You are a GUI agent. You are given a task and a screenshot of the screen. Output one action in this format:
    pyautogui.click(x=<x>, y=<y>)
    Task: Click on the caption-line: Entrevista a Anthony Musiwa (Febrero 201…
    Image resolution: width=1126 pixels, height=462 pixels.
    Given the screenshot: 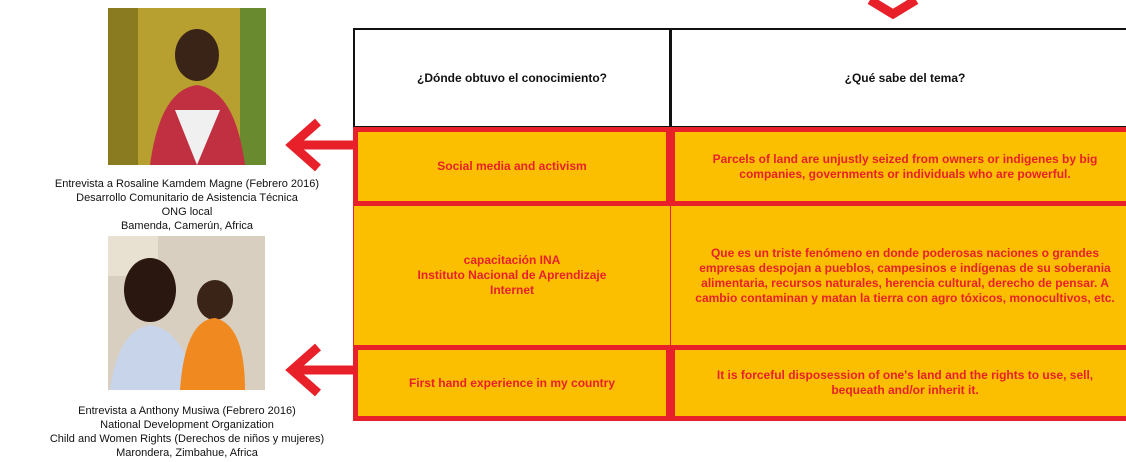 What is the action you would take?
    pyautogui.click(x=187, y=411)
    